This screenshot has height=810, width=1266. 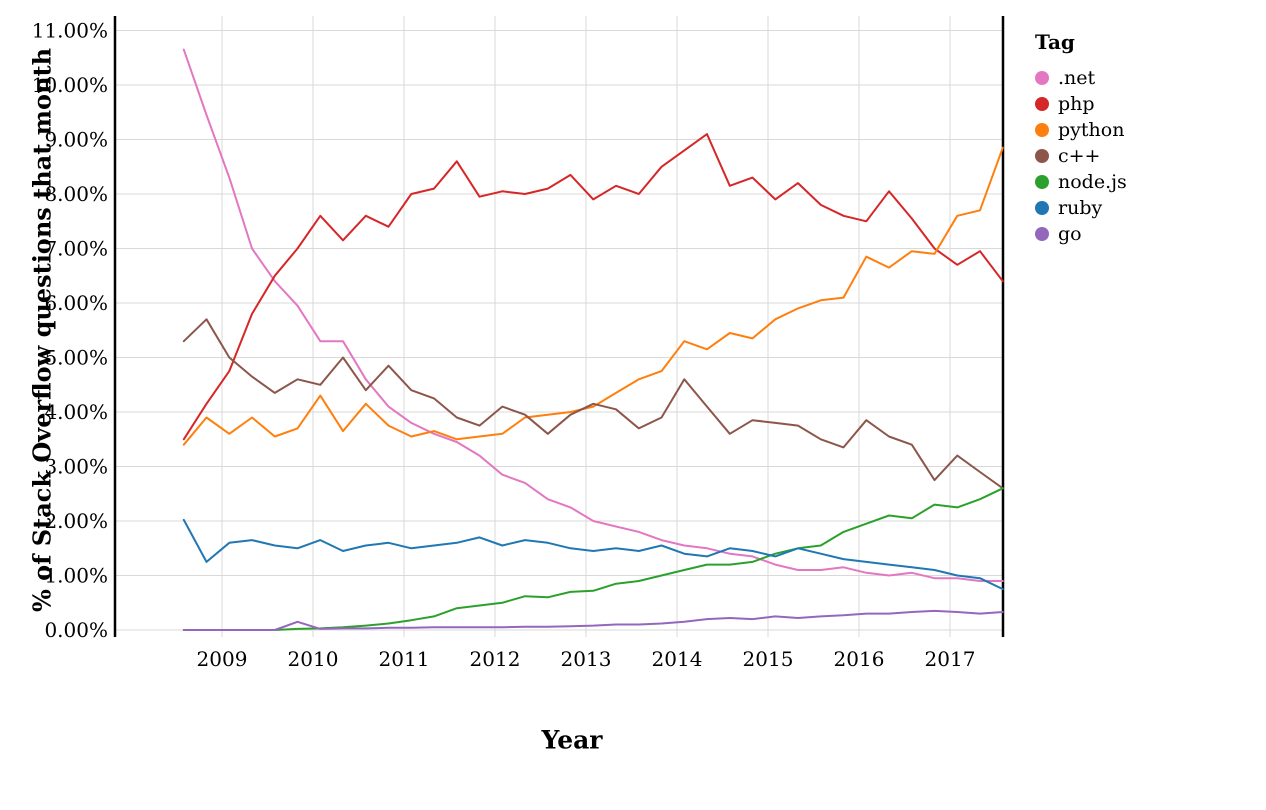 I want to click on legend-item-python: python, so click(x=1081, y=130).